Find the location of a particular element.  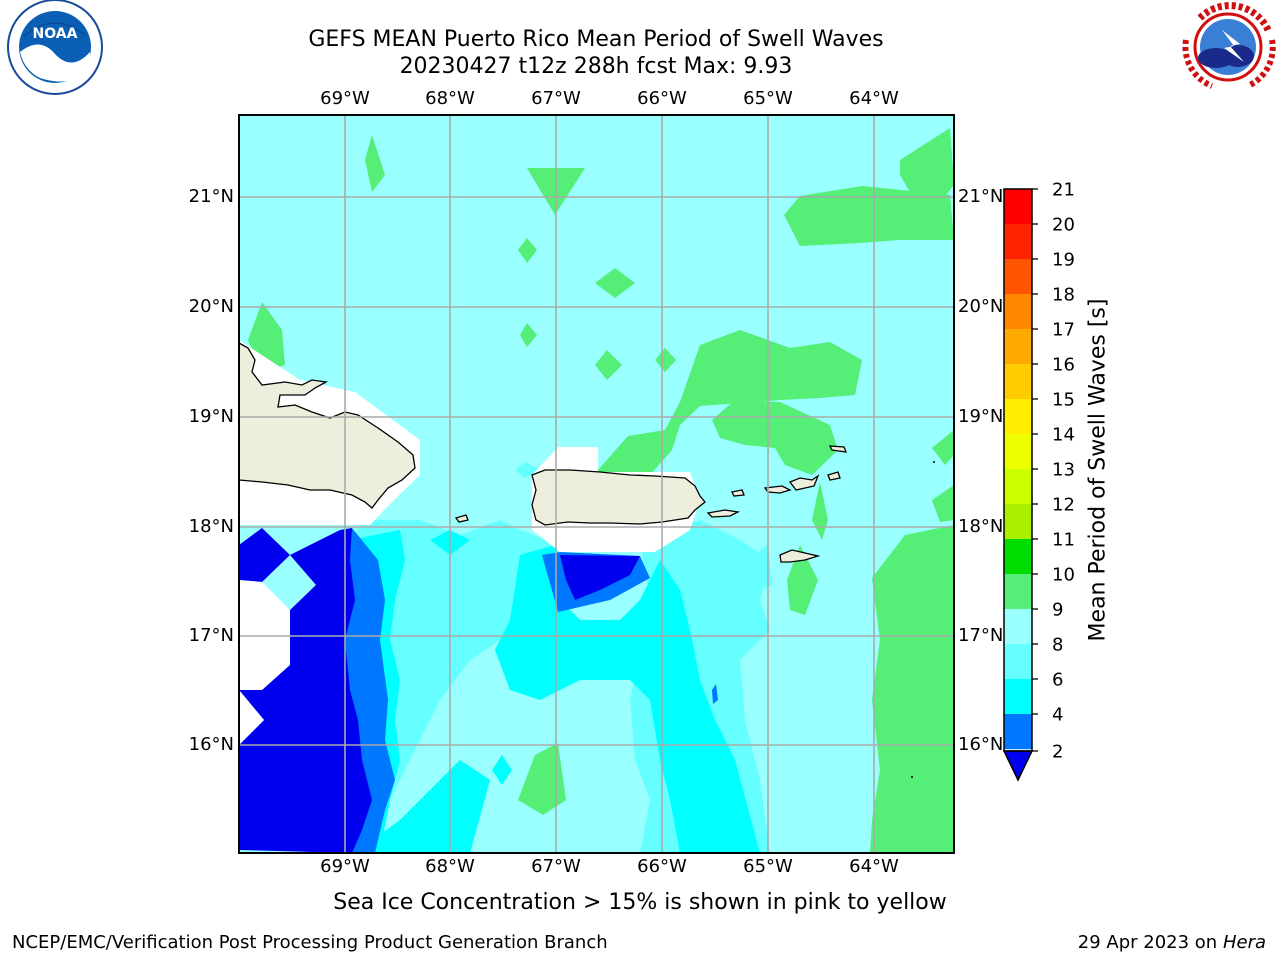

lon-label-top: 69°W is located at coordinates (345, 98).